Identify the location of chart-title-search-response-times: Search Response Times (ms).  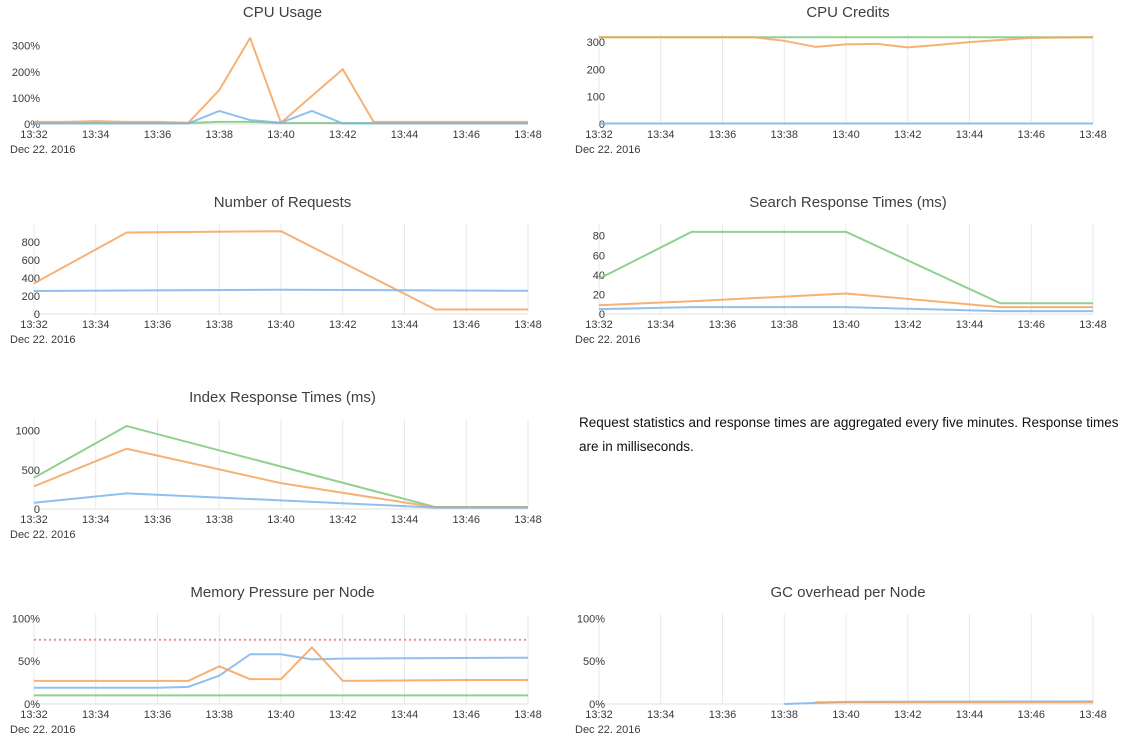
(848, 202).